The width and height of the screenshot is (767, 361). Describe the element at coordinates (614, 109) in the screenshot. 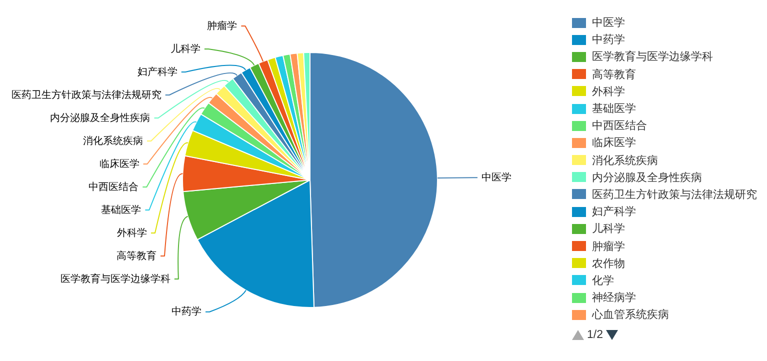

I see `legend-label: 基础医学` at that location.